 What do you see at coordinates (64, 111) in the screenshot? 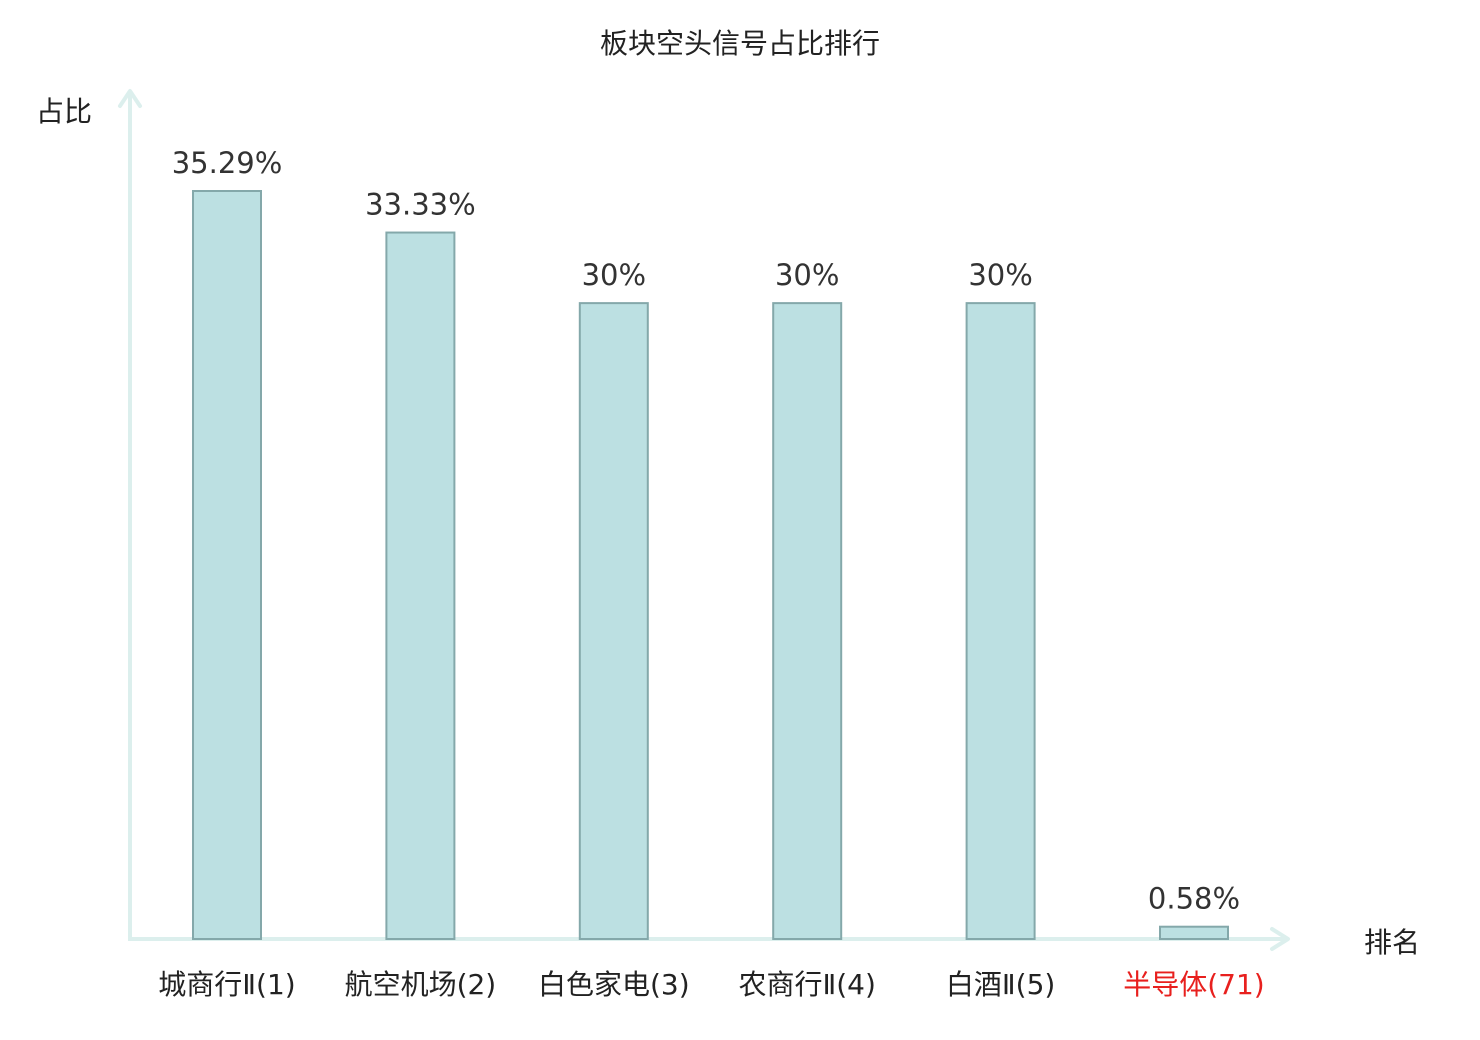
I see `y-axis-title: 占比` at bounding box center [64, 111].